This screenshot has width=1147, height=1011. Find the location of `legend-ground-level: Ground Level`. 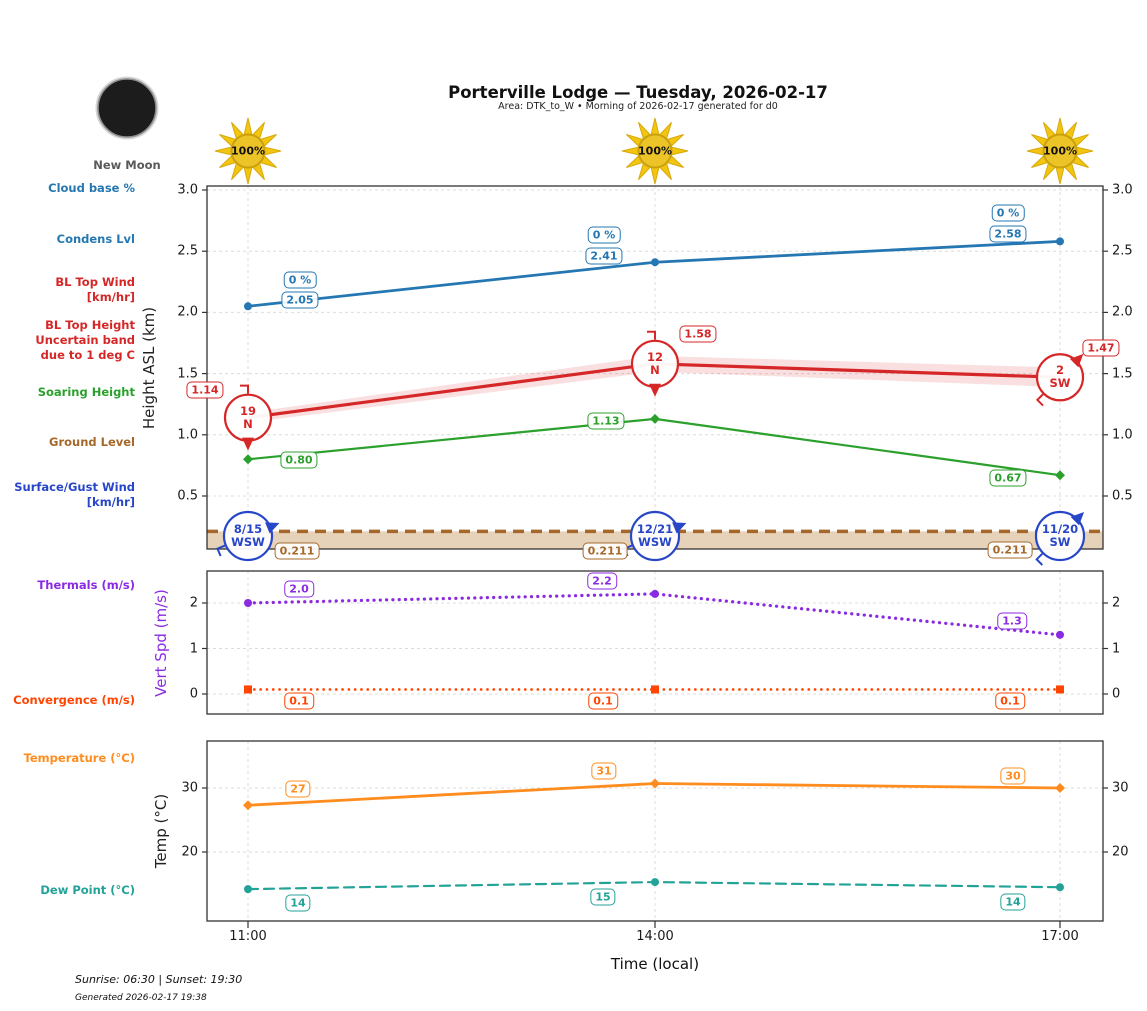

legend-ground-level: Ground Level is located at coordinates (92, 442).